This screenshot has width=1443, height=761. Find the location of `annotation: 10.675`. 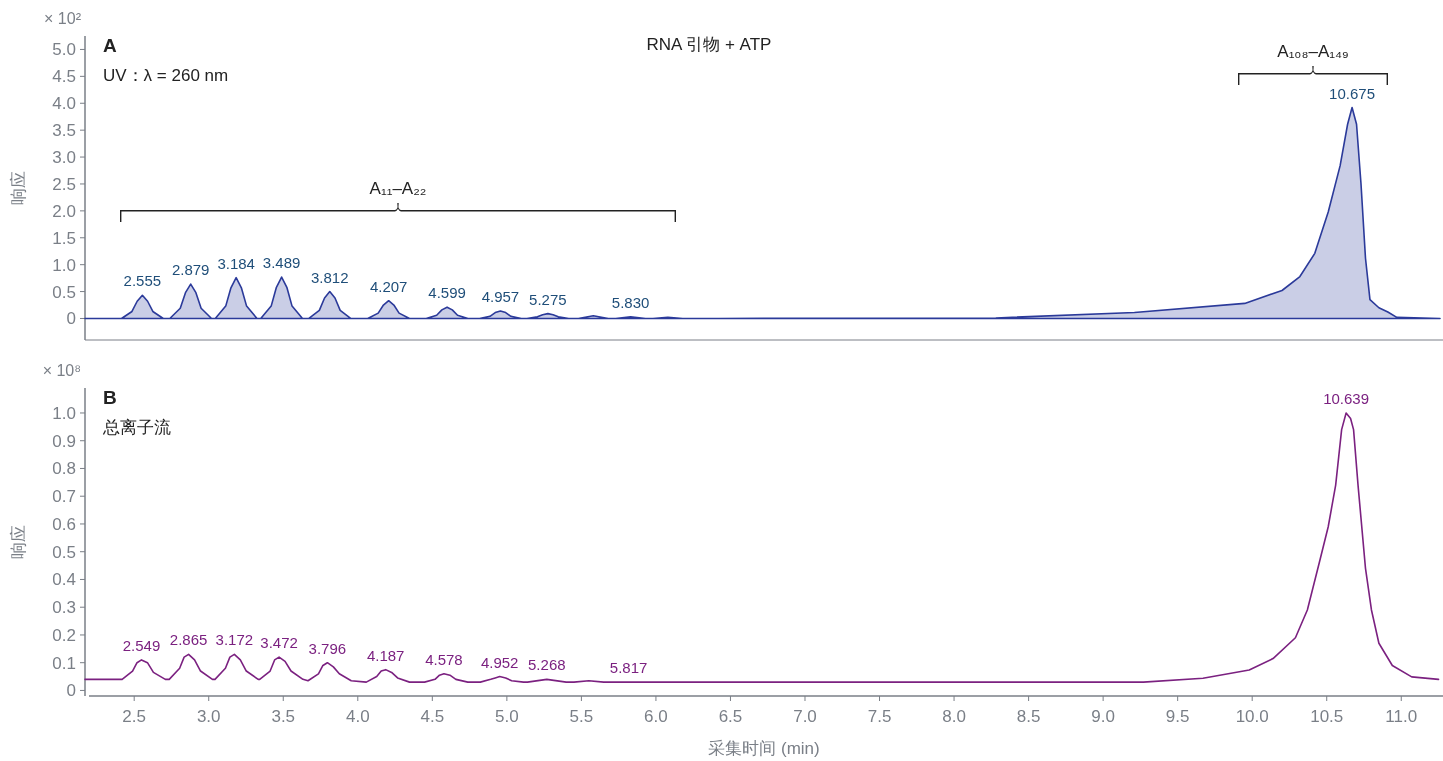

annotation: 10.675 is located at coordinates (1352, 93).